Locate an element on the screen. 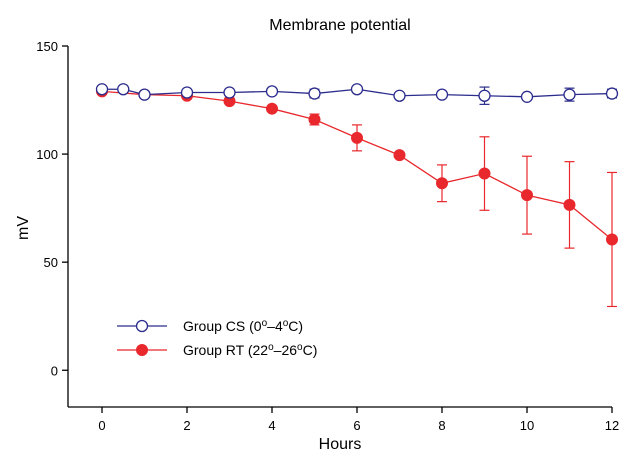 This screenshot has width=622, height=454. y-tick-label: 0 is located at coordinates (54, 370).